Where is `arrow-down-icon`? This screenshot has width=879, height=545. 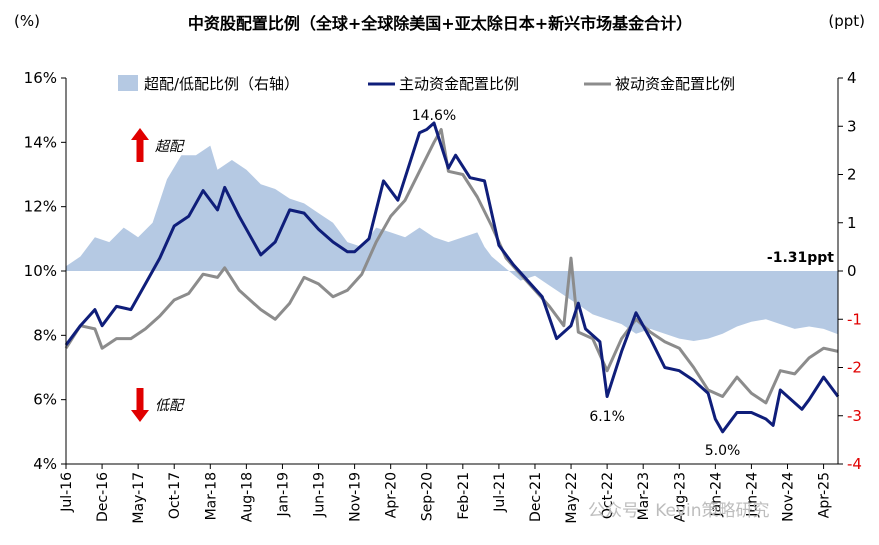 arrow-down-icon is located at coordinates (140, 405).